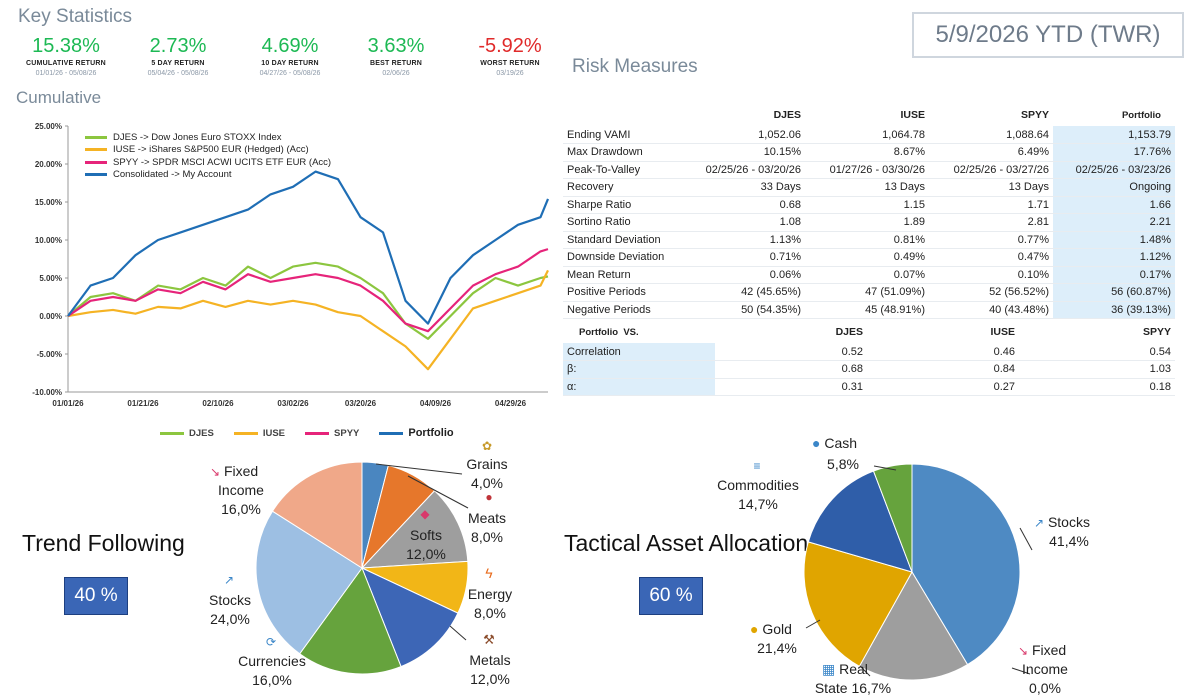 The height and width of the screenshot is (698, 1200). What do you see at coordinates (1114, 275) in the screenshot?
I see `risk-cell: 0.17%` at bounding box center [1114, 275].